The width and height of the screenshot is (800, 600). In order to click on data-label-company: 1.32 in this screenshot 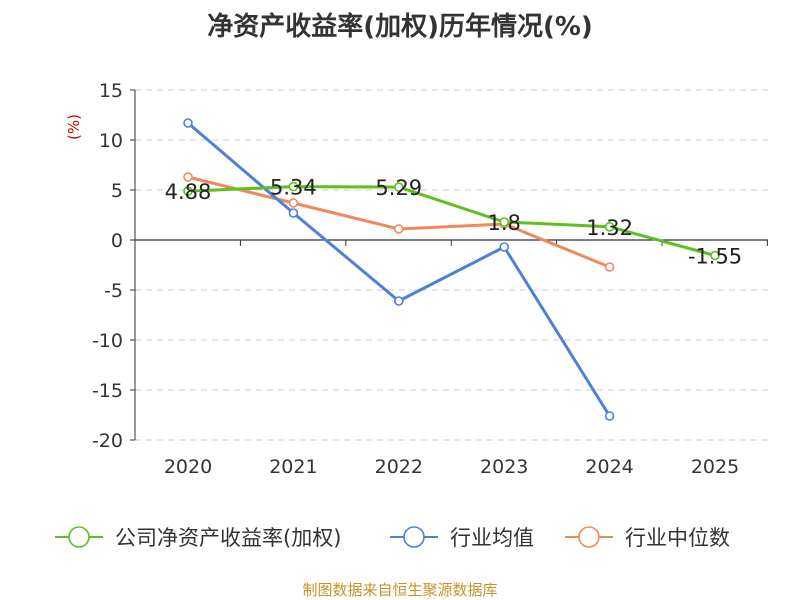, I will do `click(609, 228)`.